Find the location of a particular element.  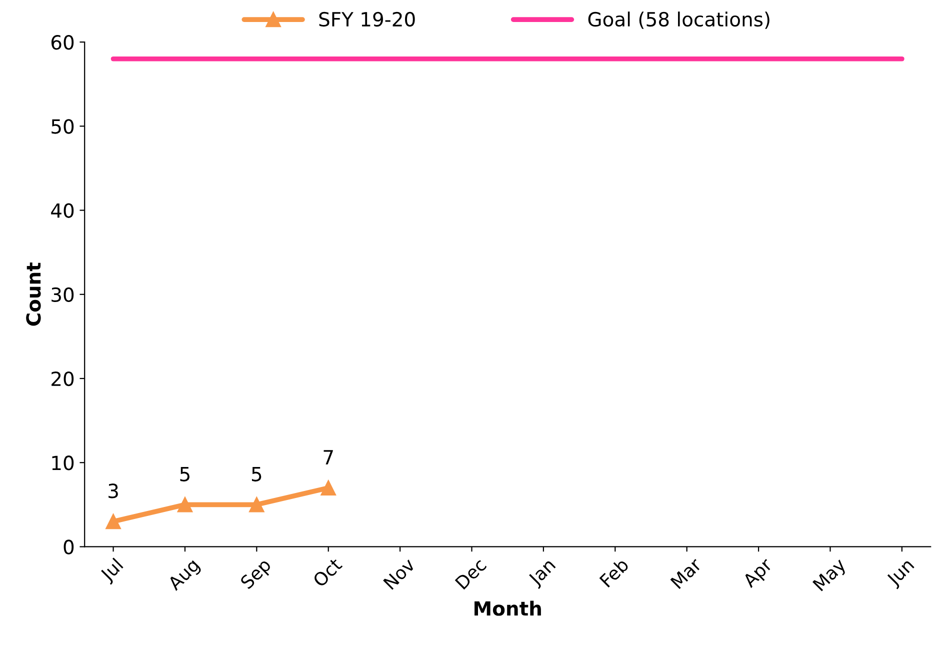

x-tick-label: Jan is located at coordinates (542, 574).